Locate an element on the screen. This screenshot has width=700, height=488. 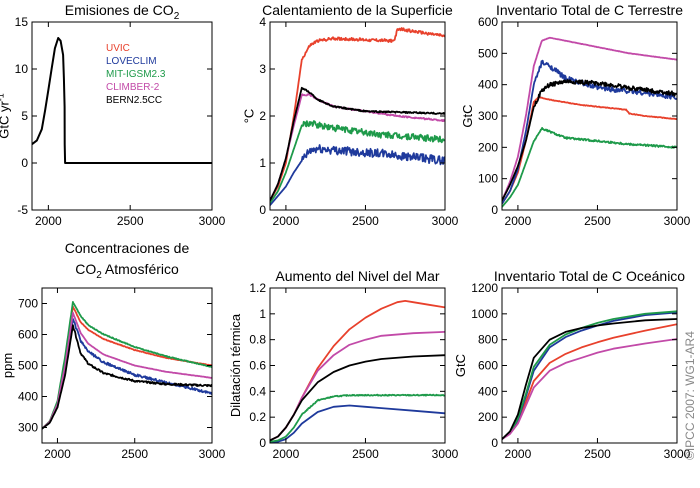
panel-title: Emisiones de CO2 is located at coordinates (122, 12).